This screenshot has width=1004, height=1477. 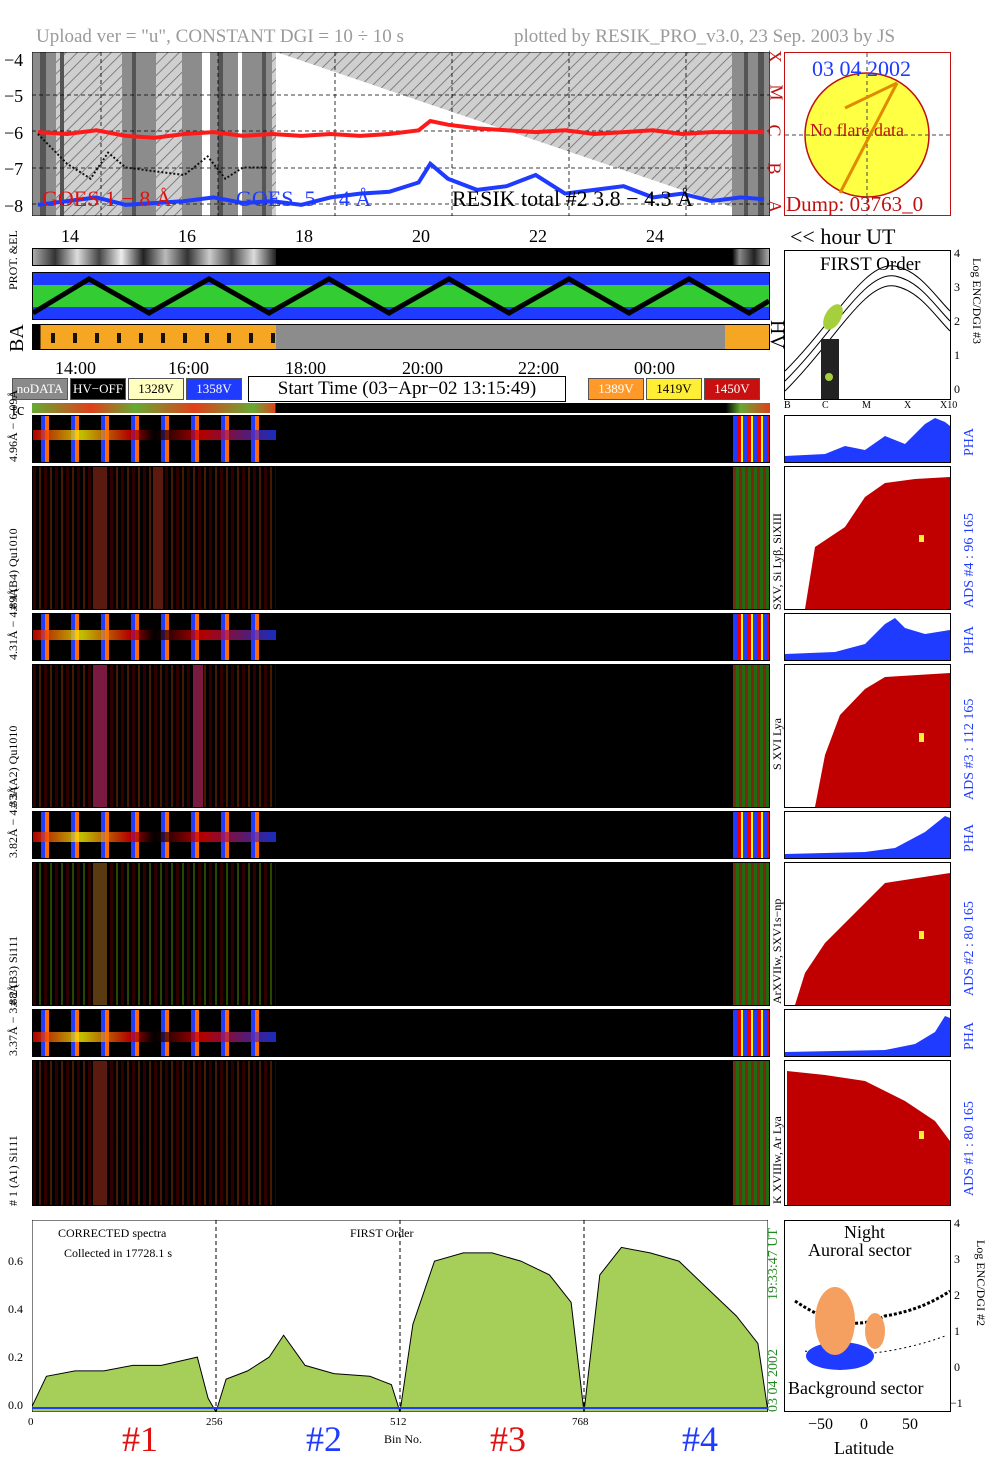 What do you see at coordinates (855, 204) in the screenshot?
I see `sun-dump: Dump: 03763_0` at bounding box center [855, 204].